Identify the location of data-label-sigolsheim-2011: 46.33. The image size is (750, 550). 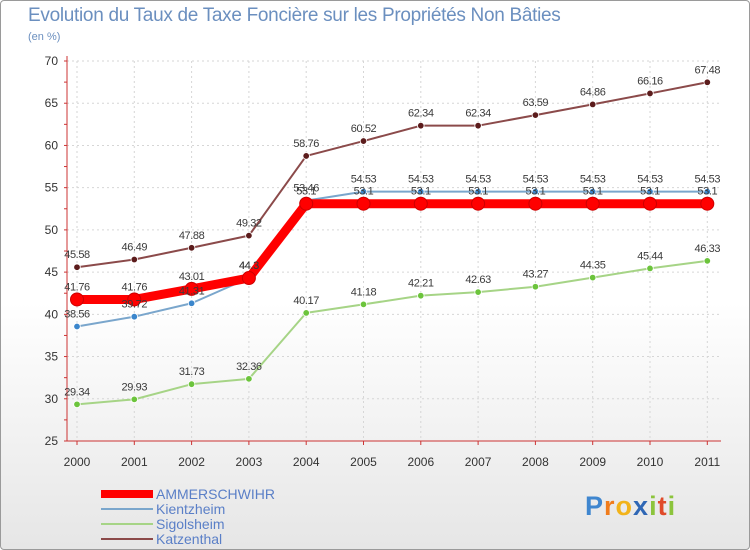
(708, 249).